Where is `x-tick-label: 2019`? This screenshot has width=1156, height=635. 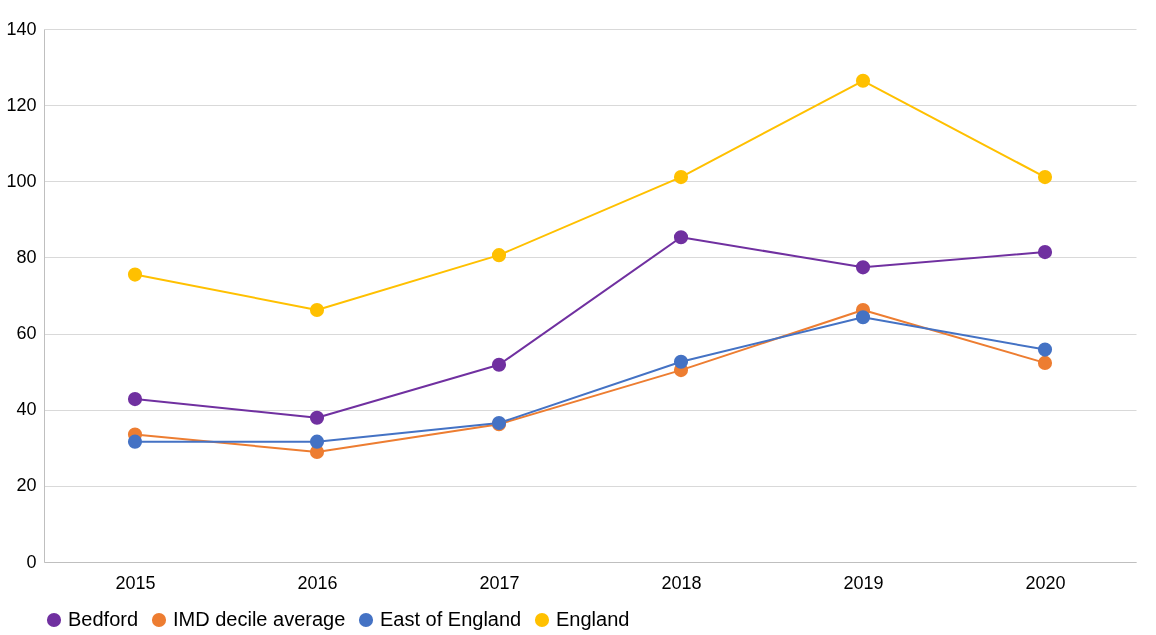
x-tick-label: 2019 is located at coordinates (863, 582).